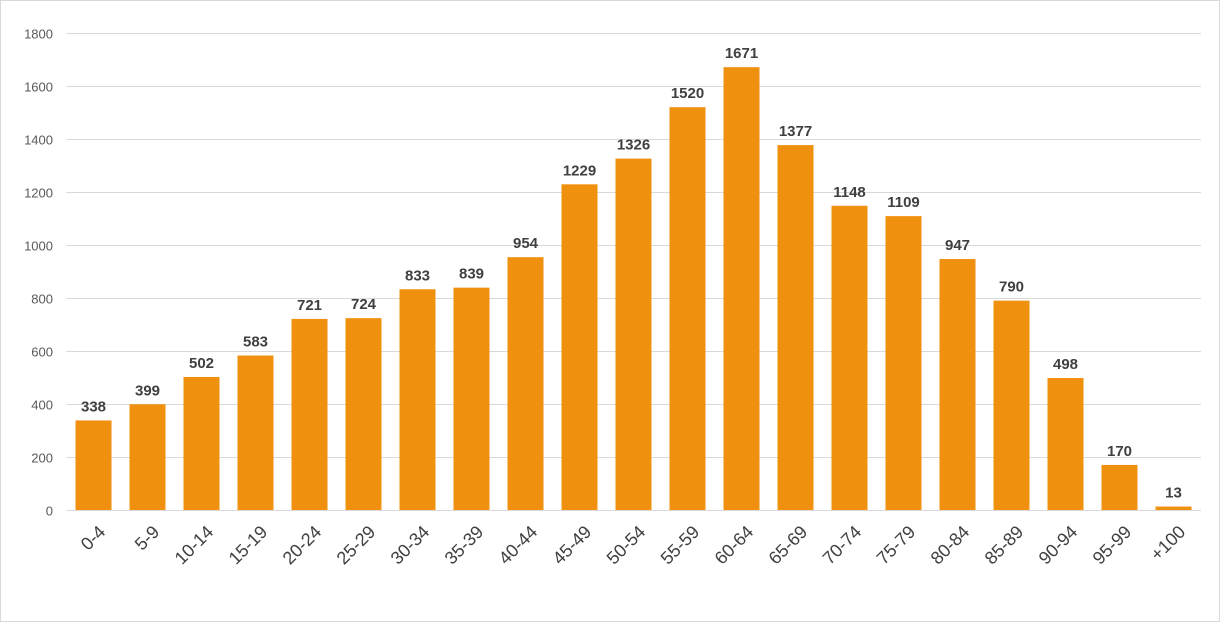 Image resolution: width=1220 pixels, height=623 pixels. I want to click on x-tick-label: 55-59, so click(680, 545).